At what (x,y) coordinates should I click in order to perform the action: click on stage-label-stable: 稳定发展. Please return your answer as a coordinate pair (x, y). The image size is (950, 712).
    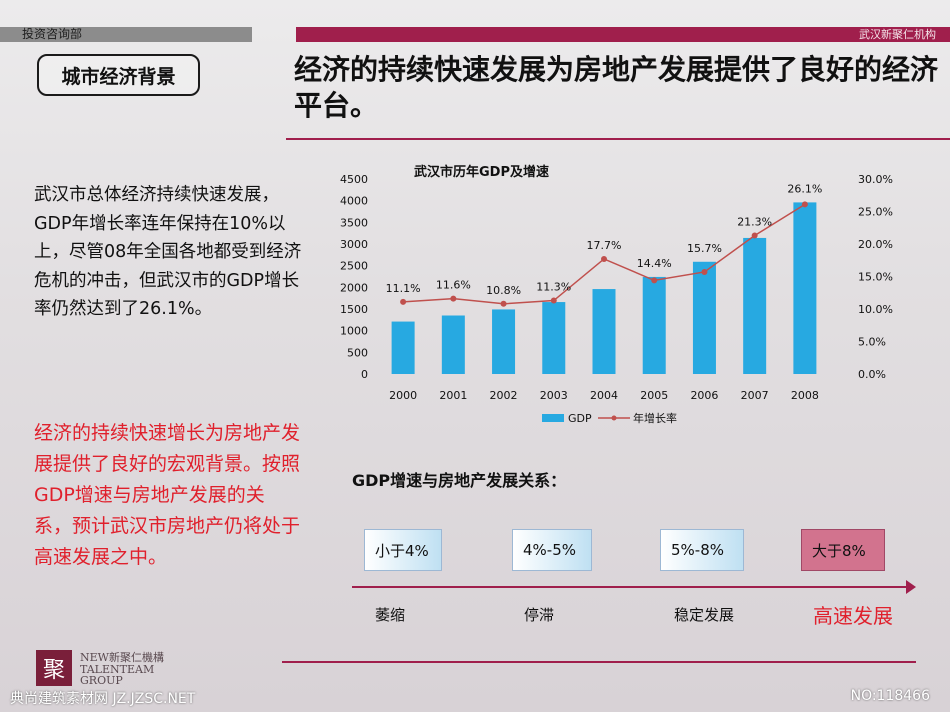
    Looking at the image, I should click on (704, 615).